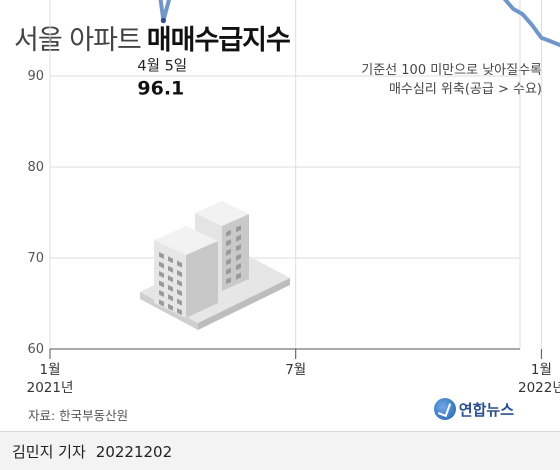  What do you see at coordinates (215, 265) in the screenshot?
I see `apartment-illustration` at bounding box center [215, 265].